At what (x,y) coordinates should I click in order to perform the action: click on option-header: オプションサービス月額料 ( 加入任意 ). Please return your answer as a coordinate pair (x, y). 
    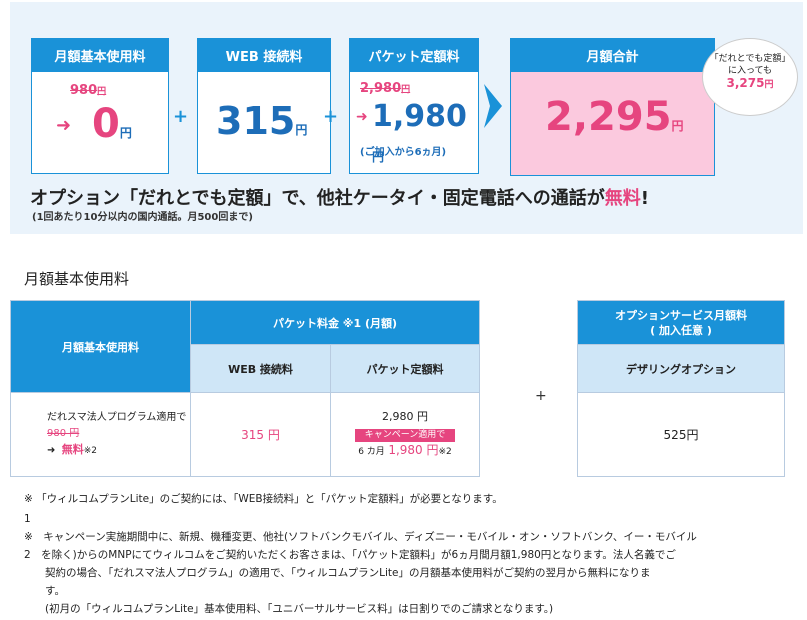
    Looking at the image, I should click on (681, 322).